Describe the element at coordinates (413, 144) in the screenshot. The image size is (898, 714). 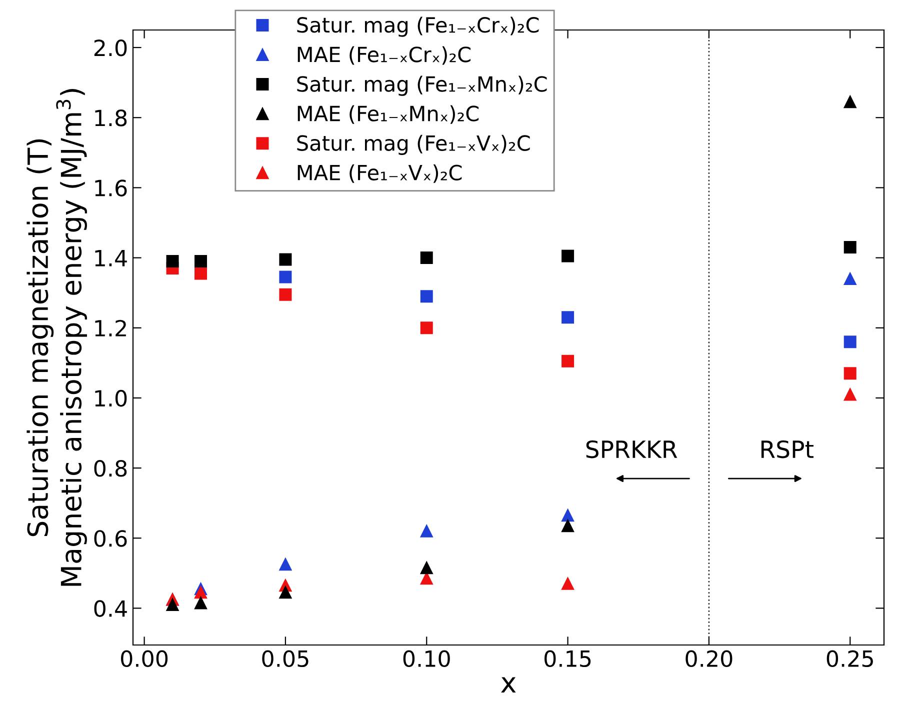
I see `legend-label: Satur. mag (Fe₁₋ₓVₓ)₂C` at that location.